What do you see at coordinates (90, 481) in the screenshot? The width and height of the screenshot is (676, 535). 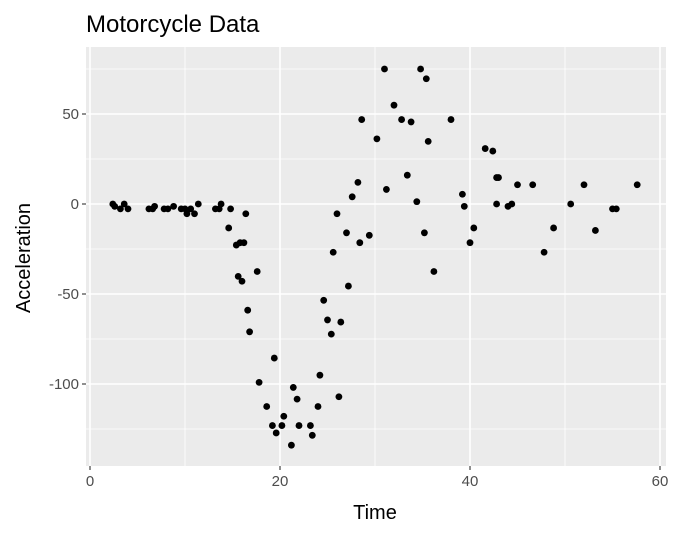 I see `x-tick-label: 0` at bounding box center [90, 481].